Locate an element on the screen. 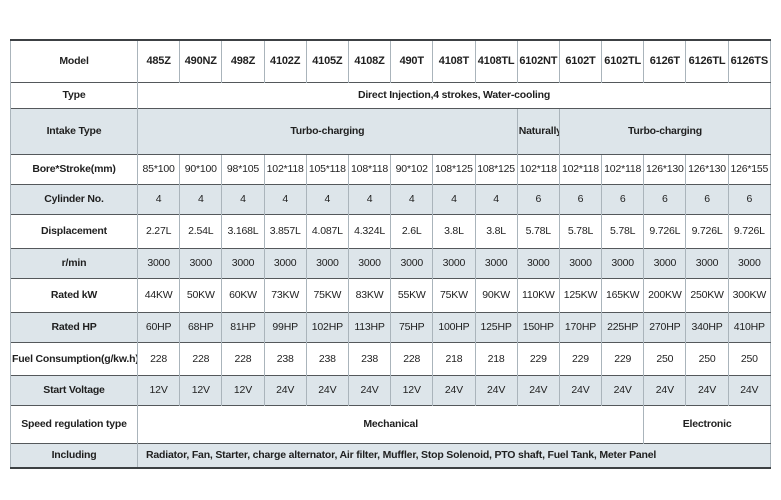  cell-rated_hp-11: 225HP is located at coordinates (622, 326).